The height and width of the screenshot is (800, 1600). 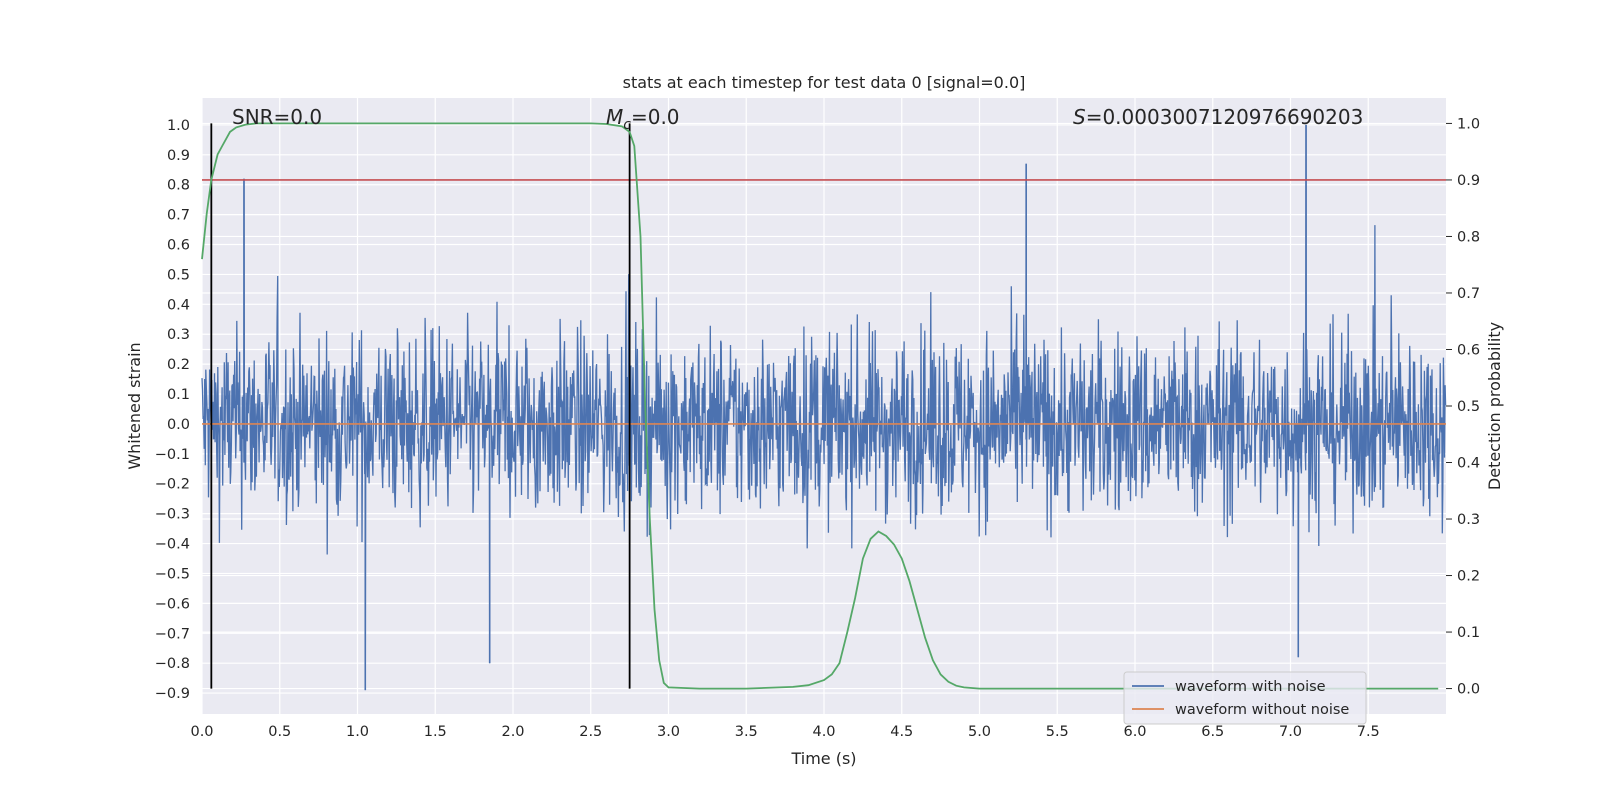 What do you see at coordinates (435, 732) in the screenshot?
I see `x-tick-label: 1.5` at bounding box center [435, 732].